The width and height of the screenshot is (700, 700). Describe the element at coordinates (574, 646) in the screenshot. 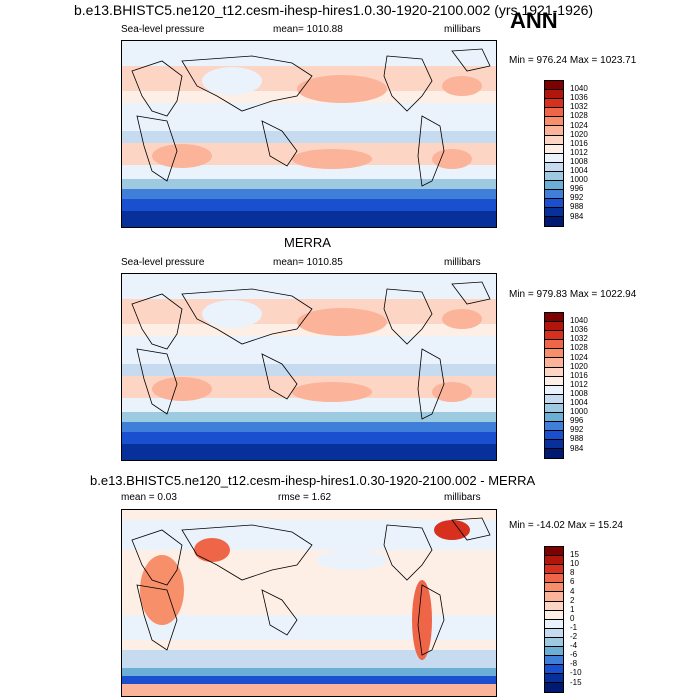

I see `colorbar-tick-label: -4` at that location.